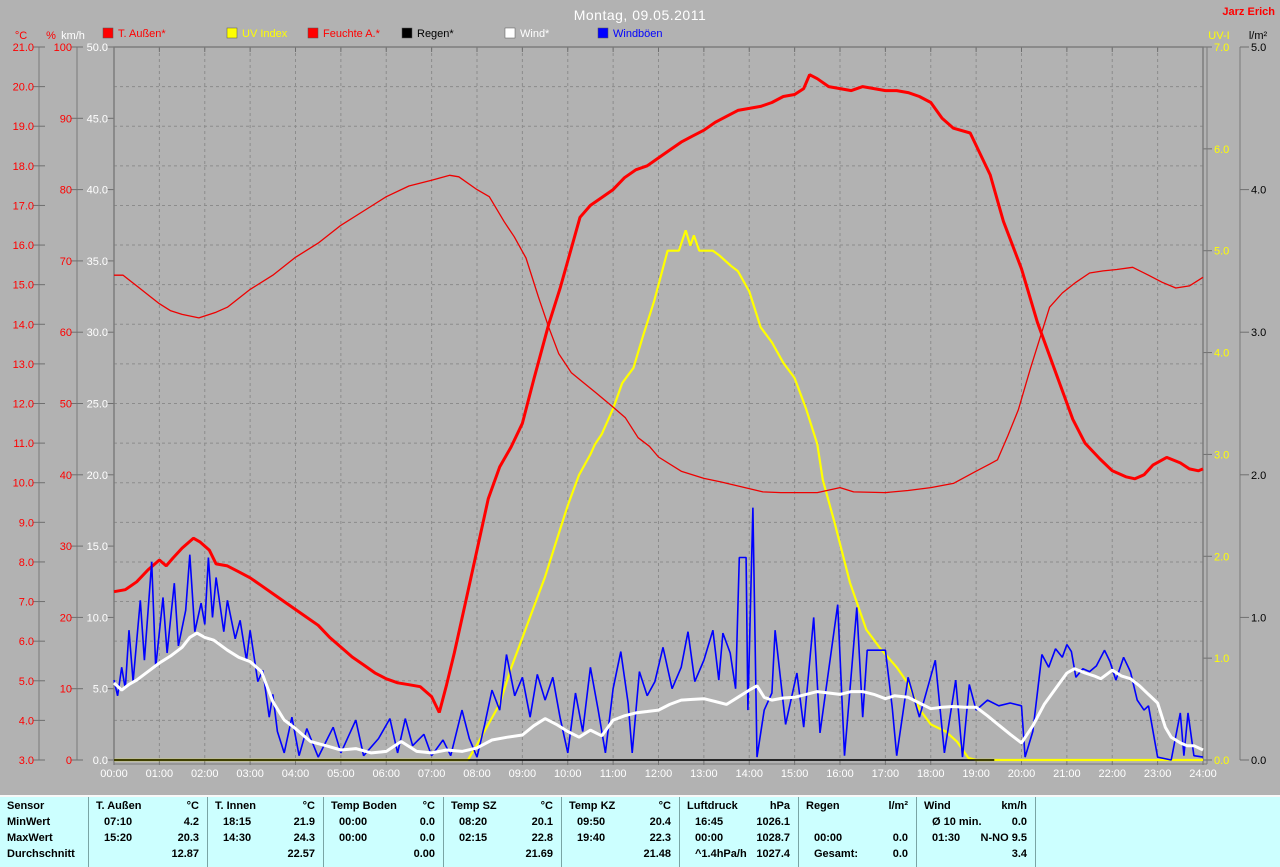 This screenshot has width=1280, height=867. I want to click on axis-label-c: 8.0, so click(26, 563).